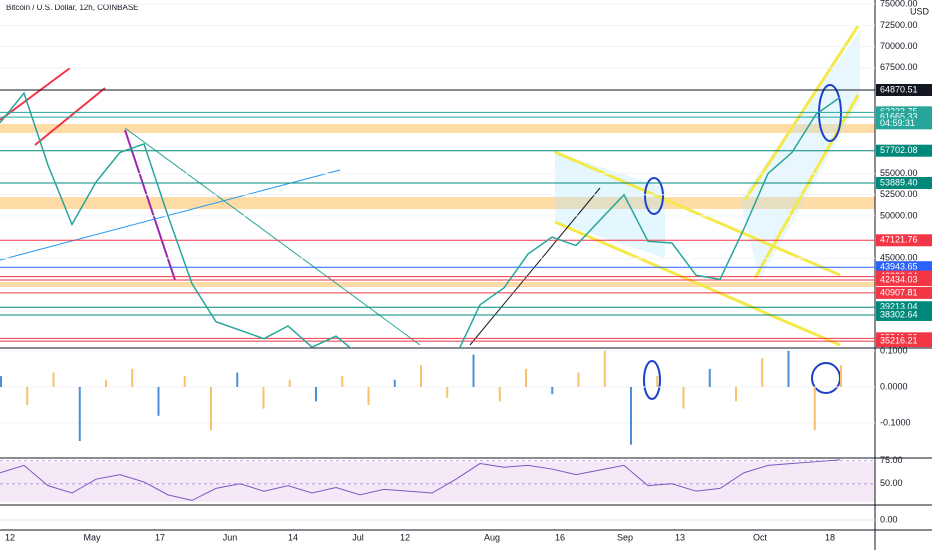 This screenshot has height=550, width=932. I want to click on countdown-bg, so click(904, 124).